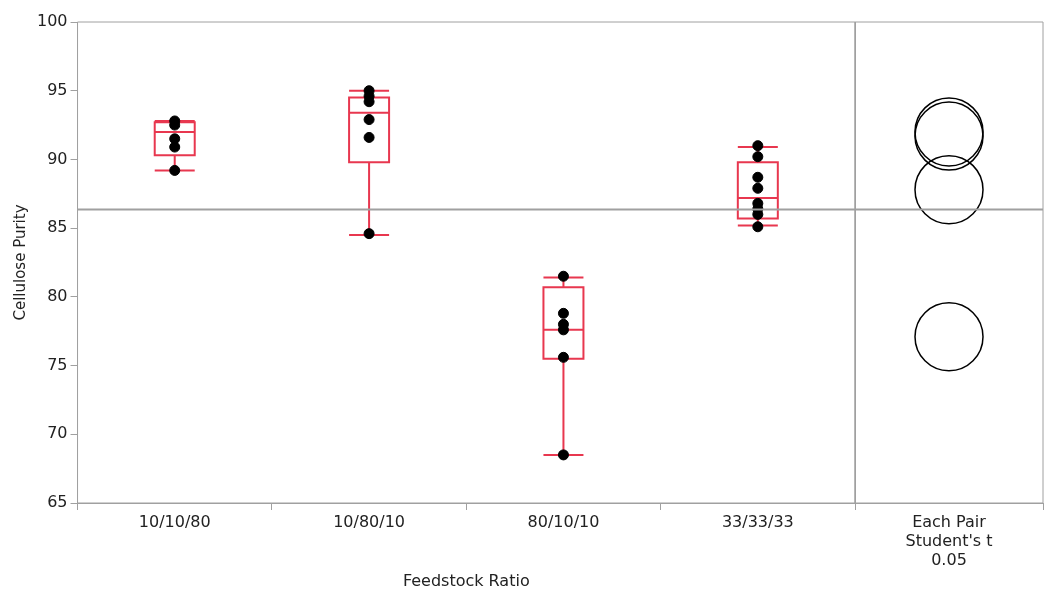 This screenshot has width=1047, height=595. Describe the element at coordinates (57, 158) in the screenshot. I see `y-tick-label: 90` at that location.